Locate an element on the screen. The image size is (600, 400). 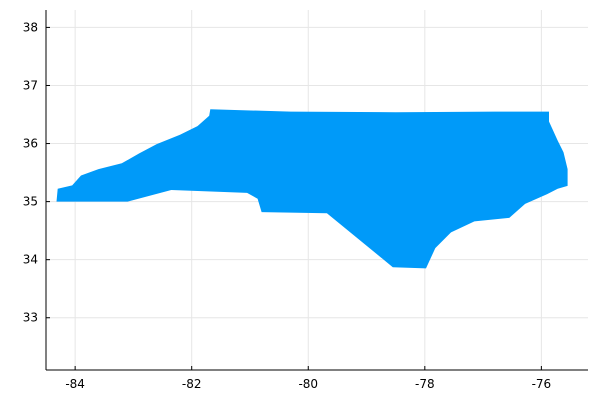
x-axis-ticks: -84 -82 -80 -78 -76 is located at coordinates (308, 378).